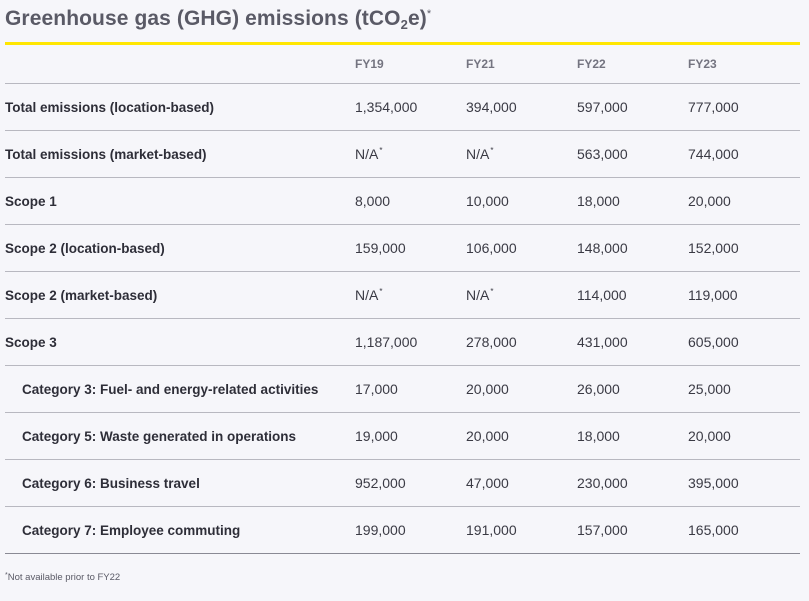  What do you see at coordinates (410, 201) in the screenshot?
I see `row-value: 8,000` at bounding box center [410, 201].